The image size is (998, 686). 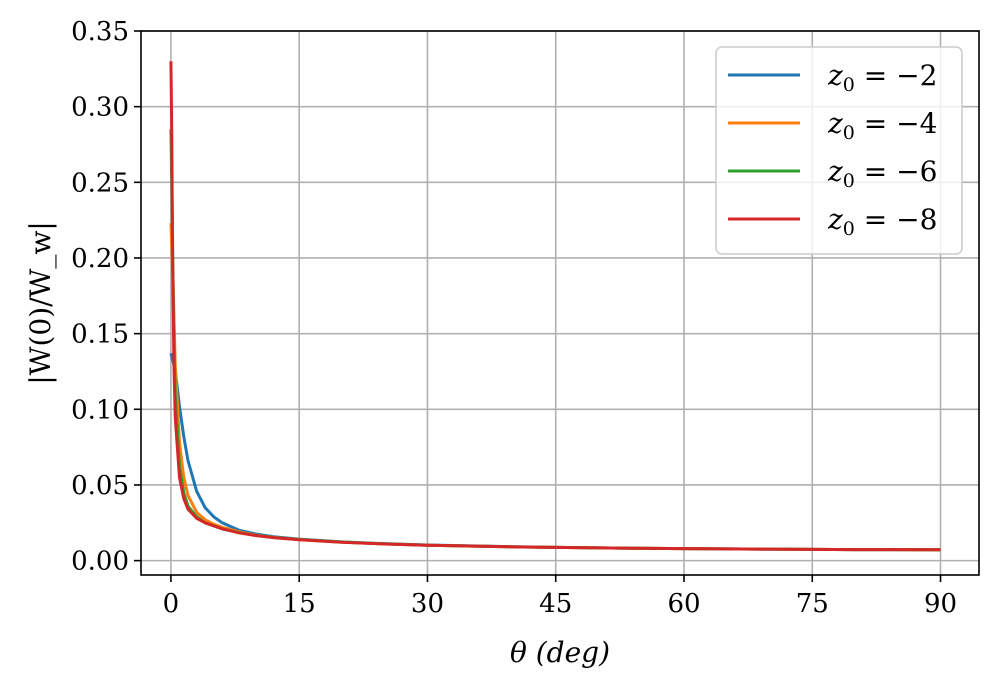 What do you see at coordinates (555, 604) in the screenshot?
I see `x-tick-label: 45` at bounding box center [555, 604].